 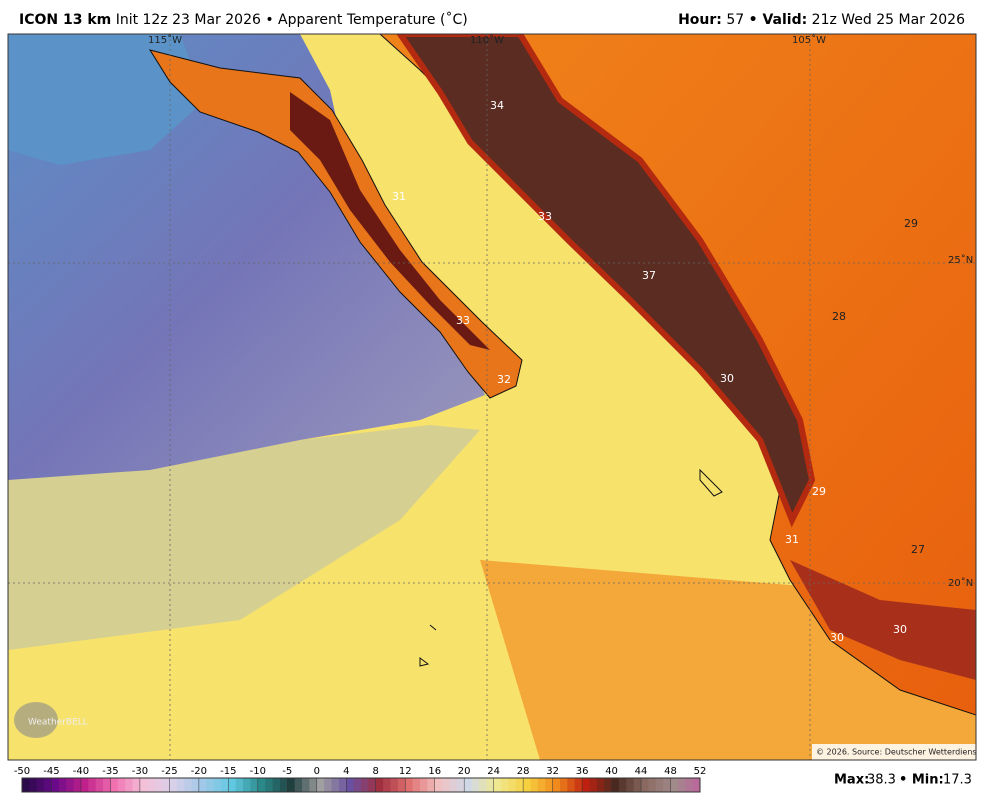 I want to click on colorbar-tick-label: 28, so click(x=523, y=771).